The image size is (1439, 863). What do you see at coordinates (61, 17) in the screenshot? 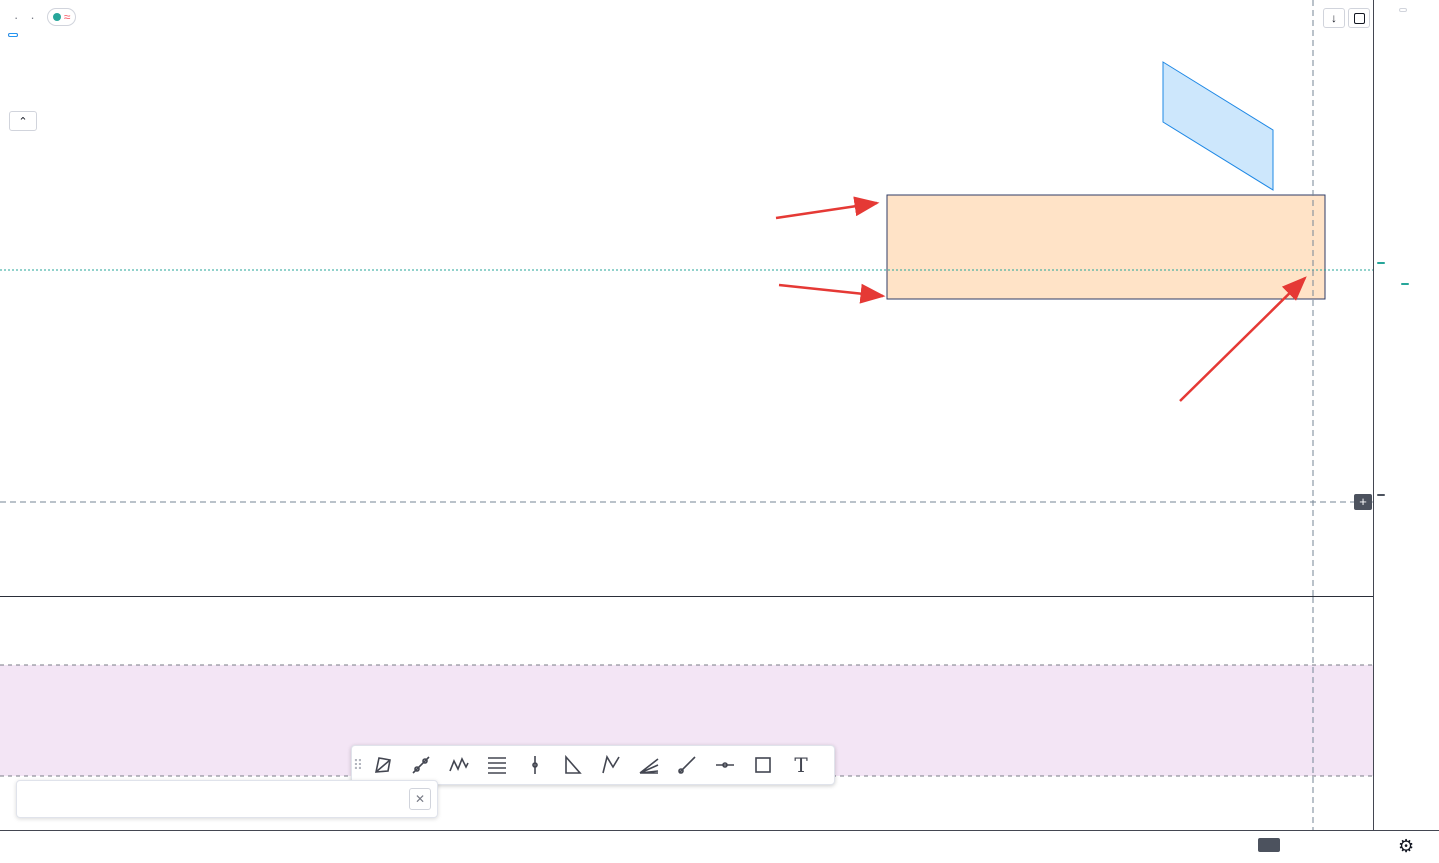
I see `market-status-icon: ≈` at bounding box center [61, 17].